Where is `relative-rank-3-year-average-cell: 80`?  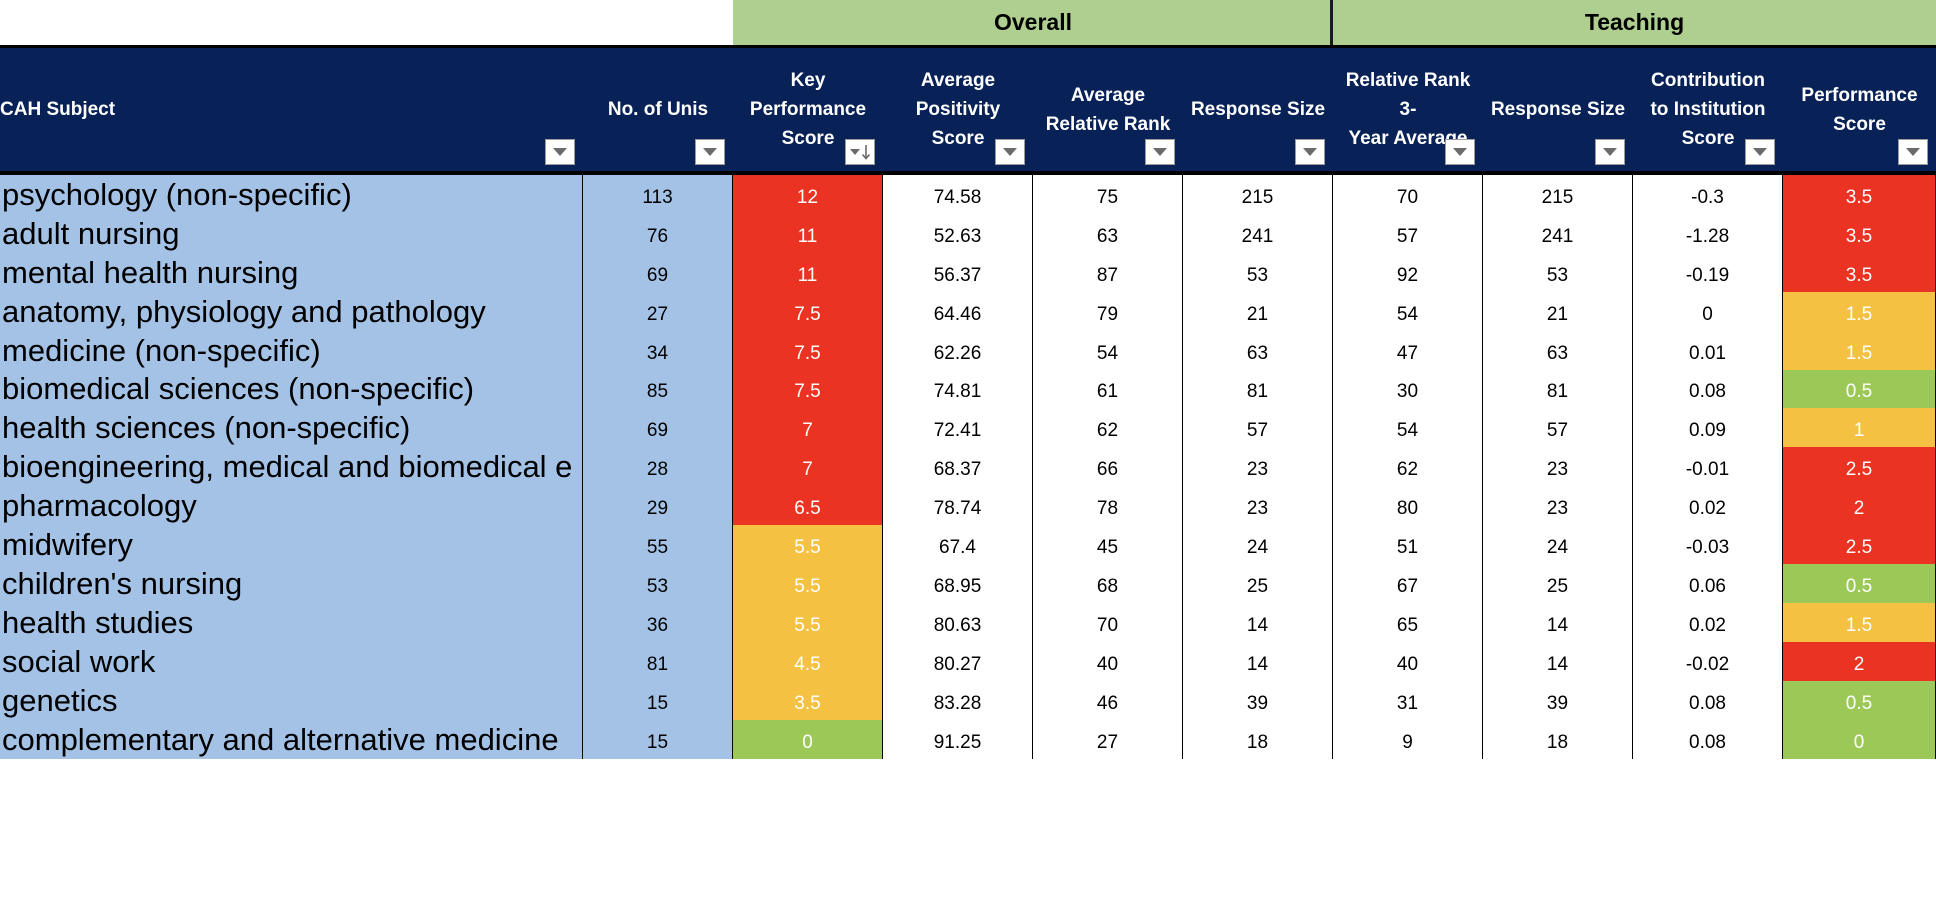 relative-rank-3-year-average-cell: 80 is located at coordinates (1408, 506).